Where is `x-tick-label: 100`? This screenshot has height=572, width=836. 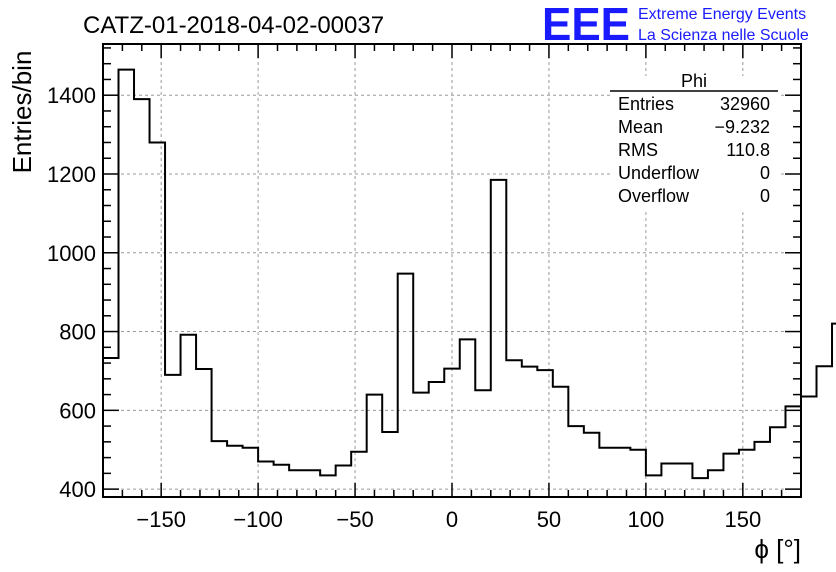
x-tick-label: 100 is located at coordinates (646, 519).